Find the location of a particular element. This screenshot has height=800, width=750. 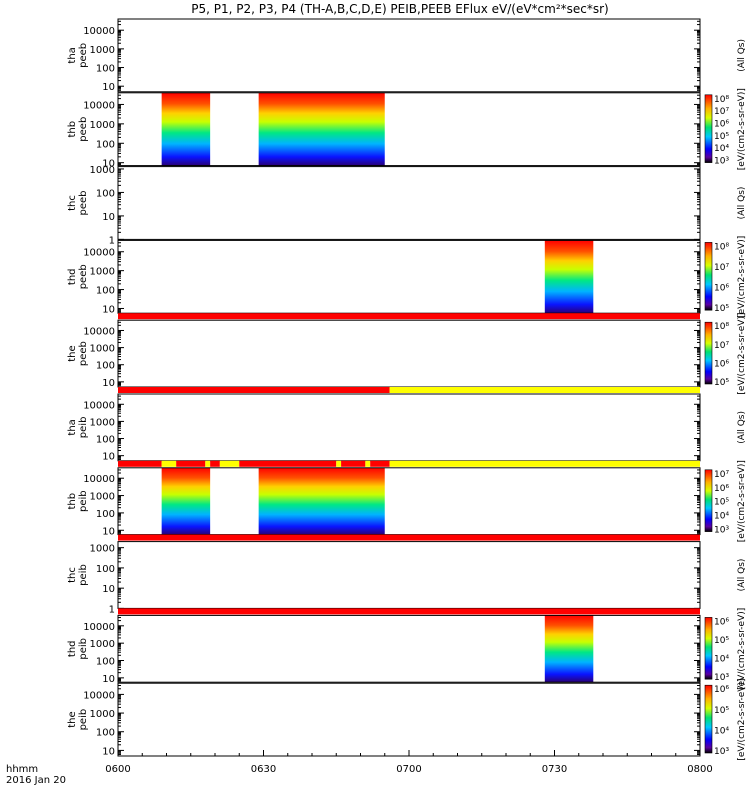

y-axis-label: thdpeeb is located at coordinates (78, 276).